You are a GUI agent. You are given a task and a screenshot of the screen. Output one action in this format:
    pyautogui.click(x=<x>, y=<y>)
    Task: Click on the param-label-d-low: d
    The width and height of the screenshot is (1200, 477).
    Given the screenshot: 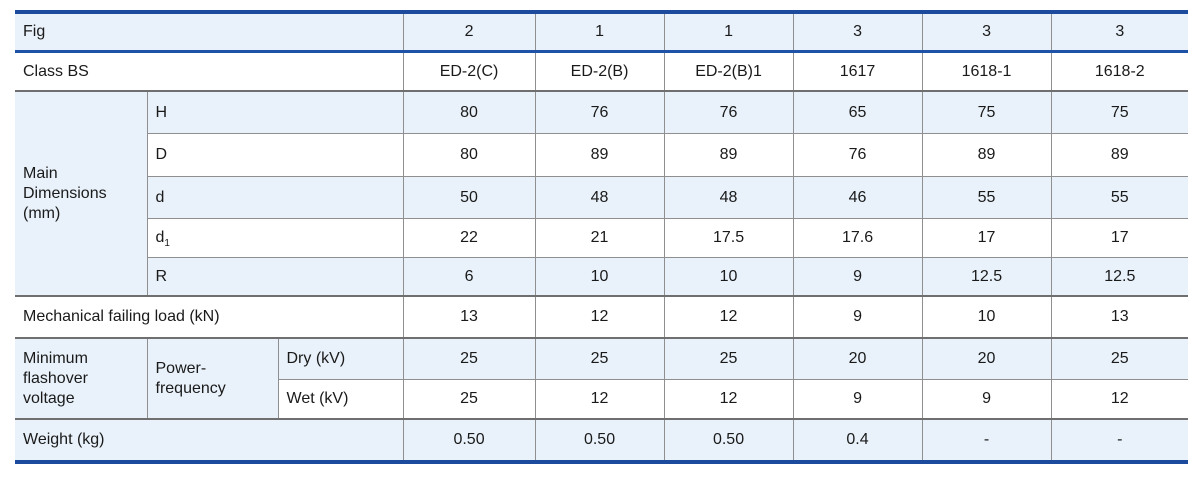 What is the action you would take?
    pyautogui.click(x=275, y=197)
    